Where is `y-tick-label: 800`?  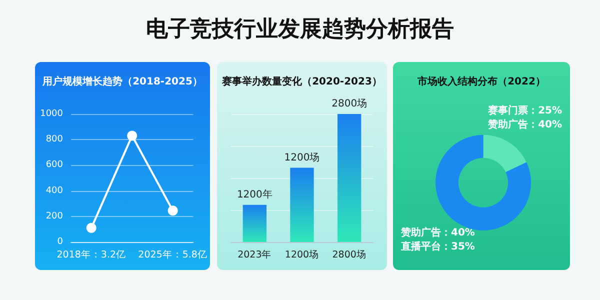 y-tick-label: 800 is located at coordinates (55, 139).